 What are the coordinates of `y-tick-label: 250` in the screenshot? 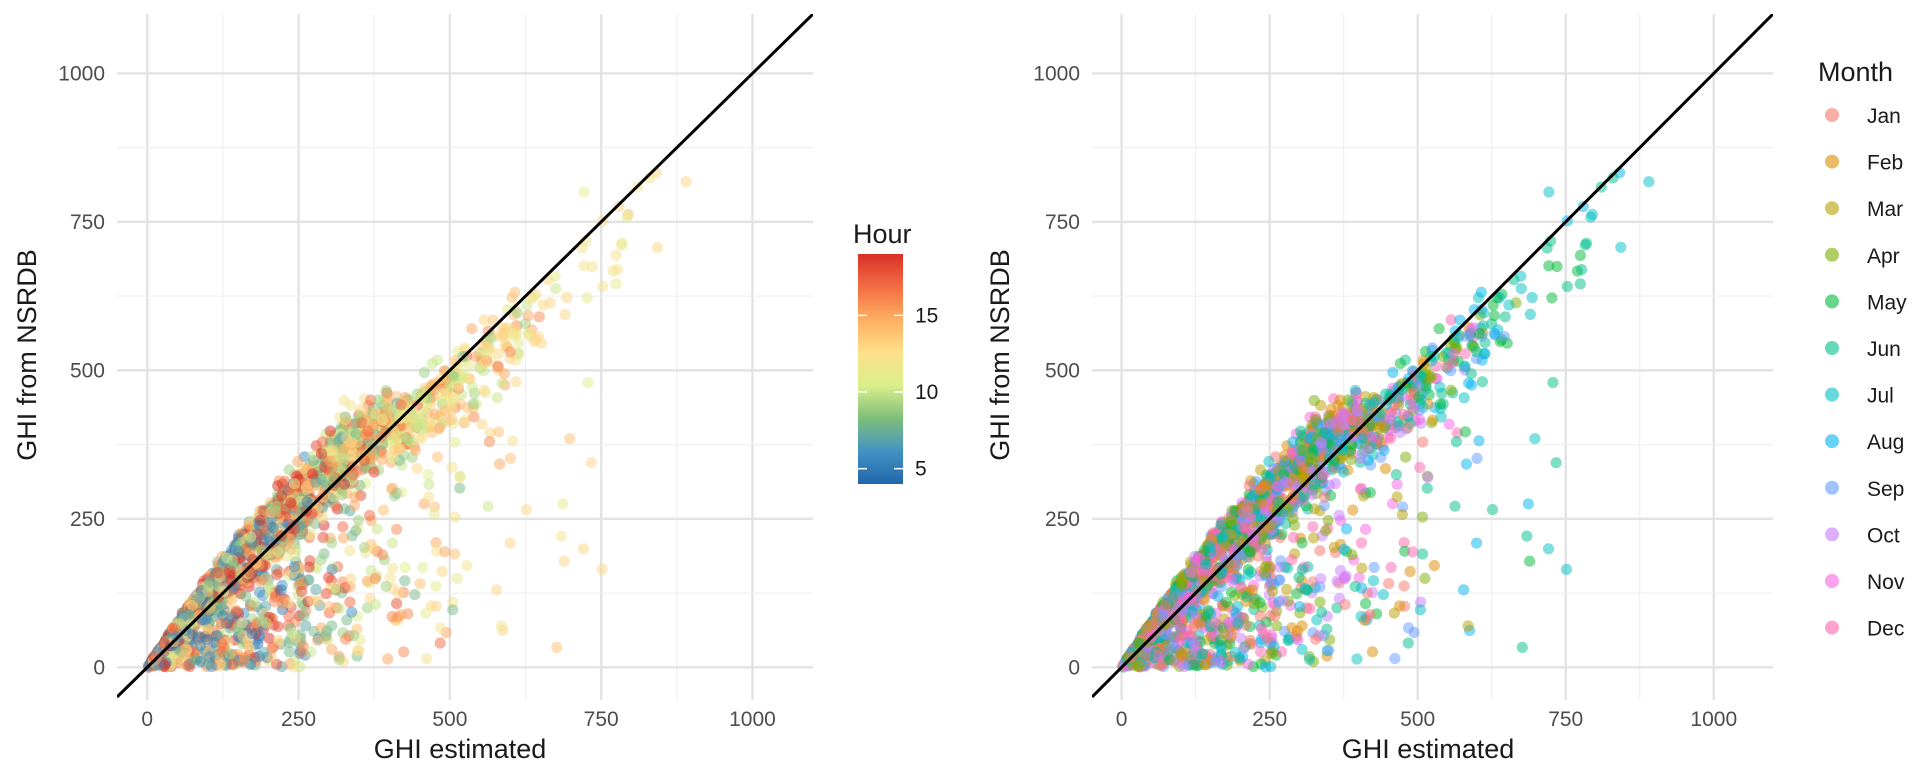 It's located at (87, 519).